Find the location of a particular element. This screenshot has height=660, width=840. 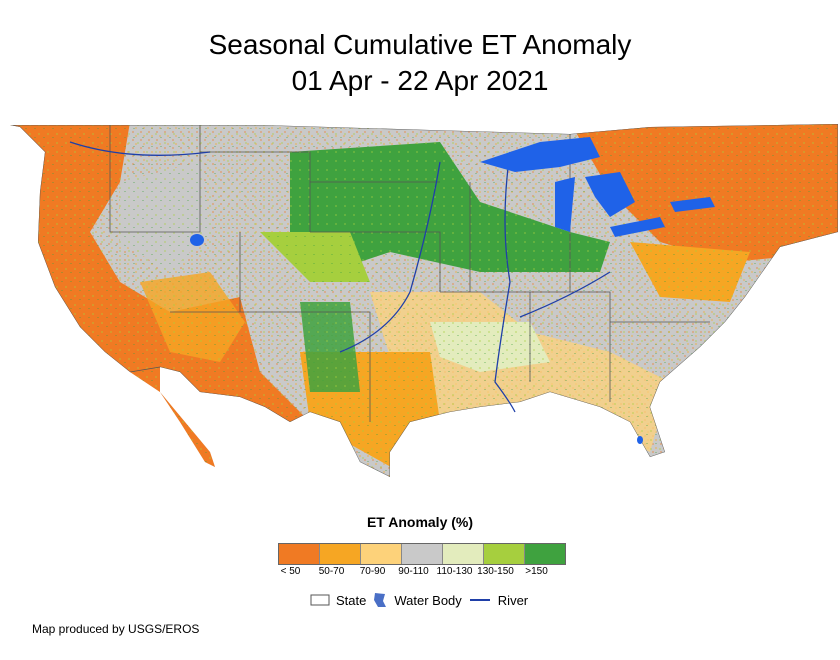

legend-label: < 50 is located at coordinates (290, 571).